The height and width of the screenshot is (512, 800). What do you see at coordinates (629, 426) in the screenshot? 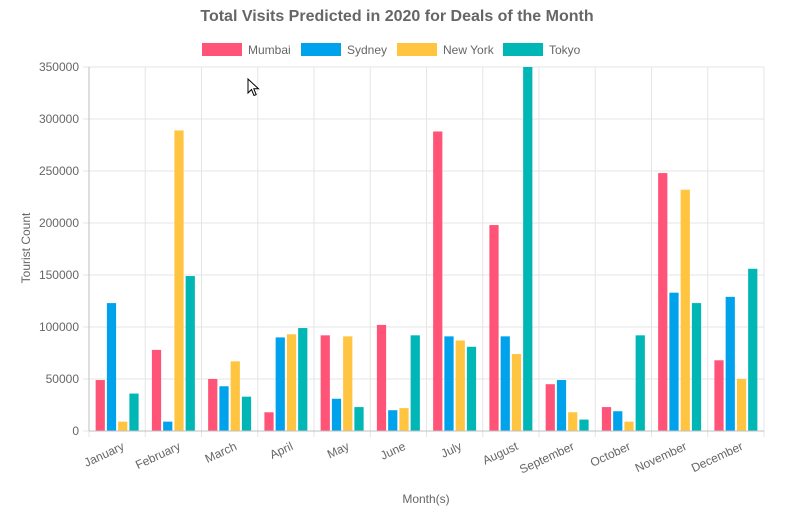
I see `bar-new-york-october` at bounding box center [629, 426].